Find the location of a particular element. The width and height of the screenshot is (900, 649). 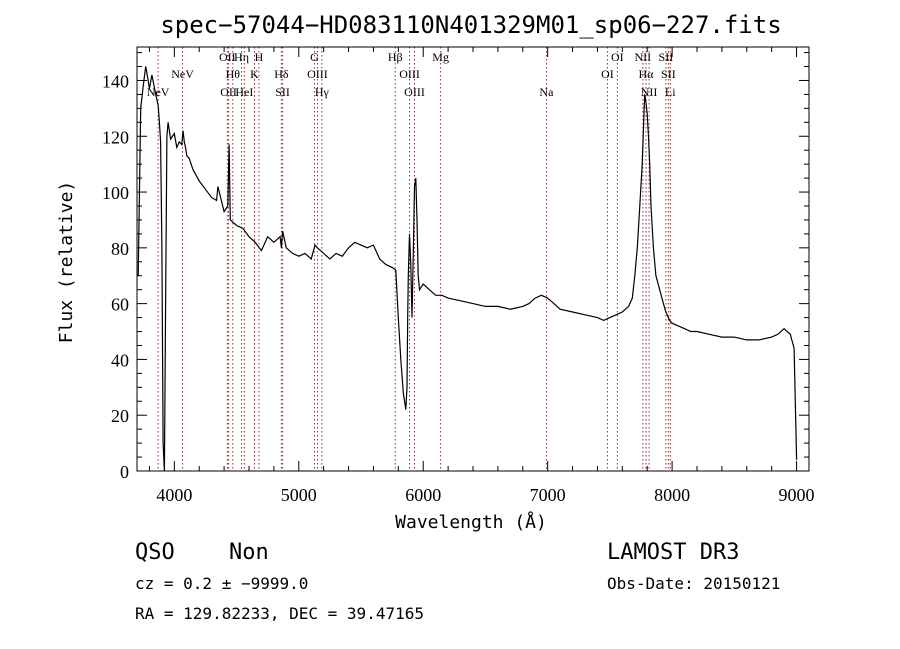

spectral-subclass: Non is located at coordinates (249, 552).